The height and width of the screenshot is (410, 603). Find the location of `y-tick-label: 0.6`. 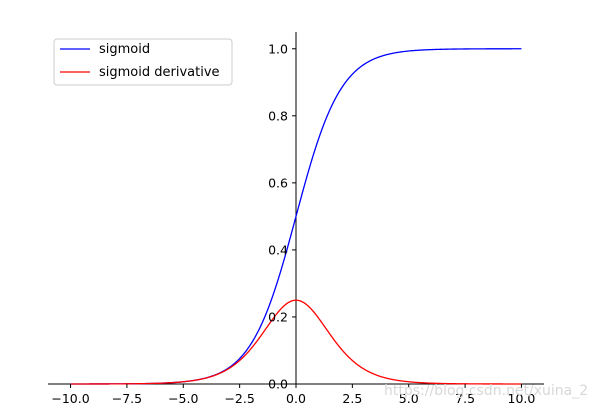

y-tick-label: 0.6 is located at coordinates (278, 182).